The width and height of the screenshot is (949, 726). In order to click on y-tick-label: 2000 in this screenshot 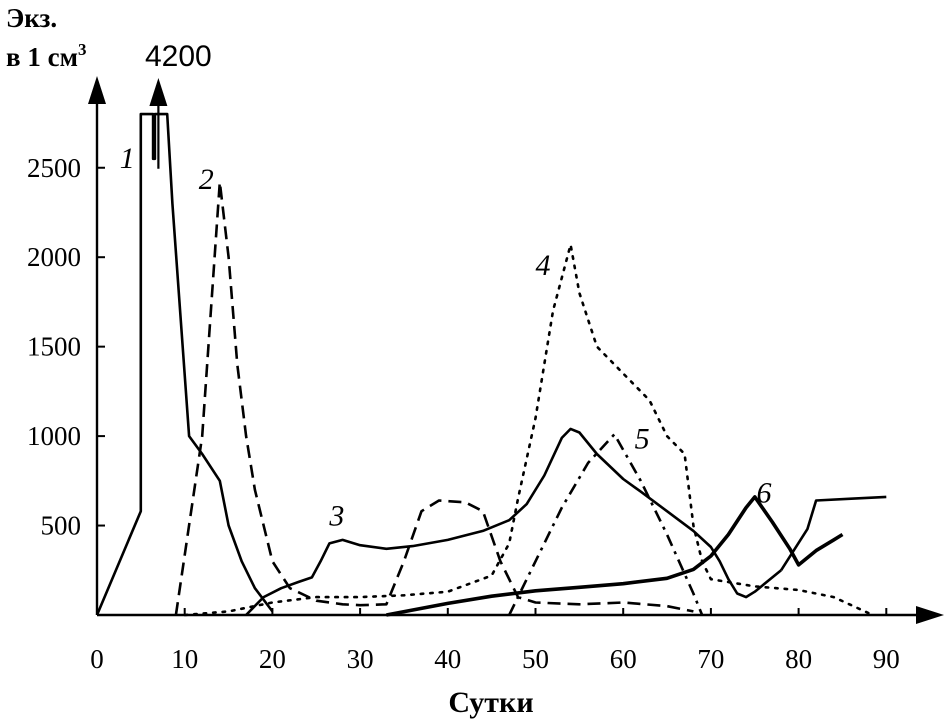, I will do `click(54, 257)`.